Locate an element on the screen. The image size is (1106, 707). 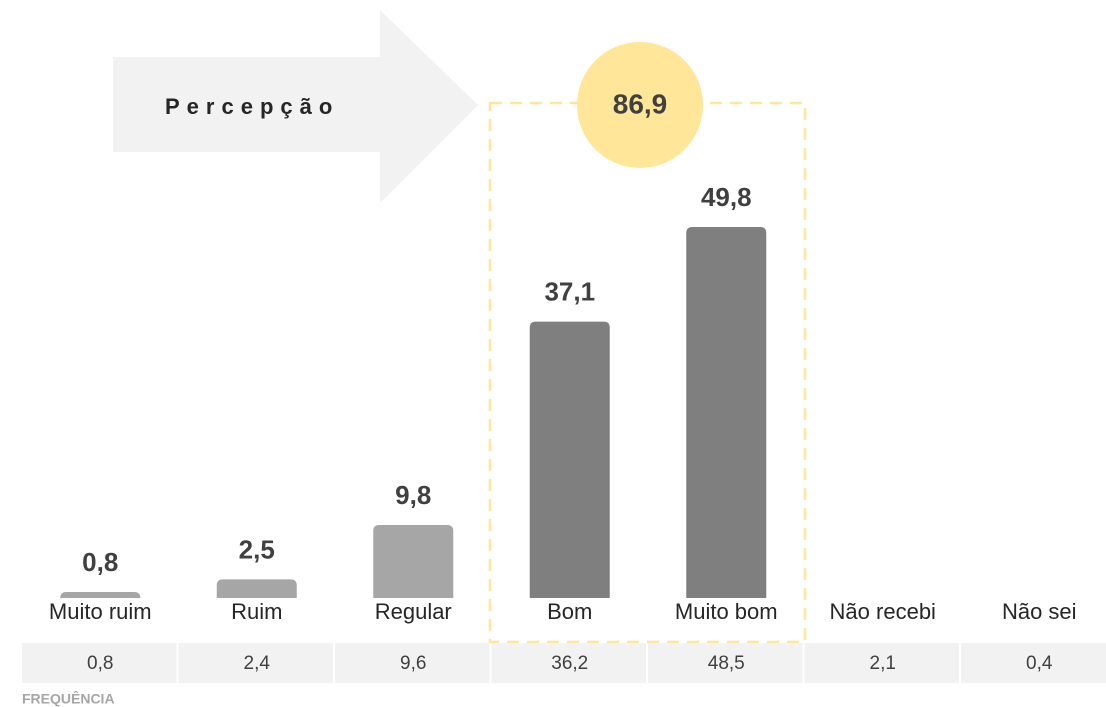
x-tick-label: Não recebi is located at coordinates (883, 611).